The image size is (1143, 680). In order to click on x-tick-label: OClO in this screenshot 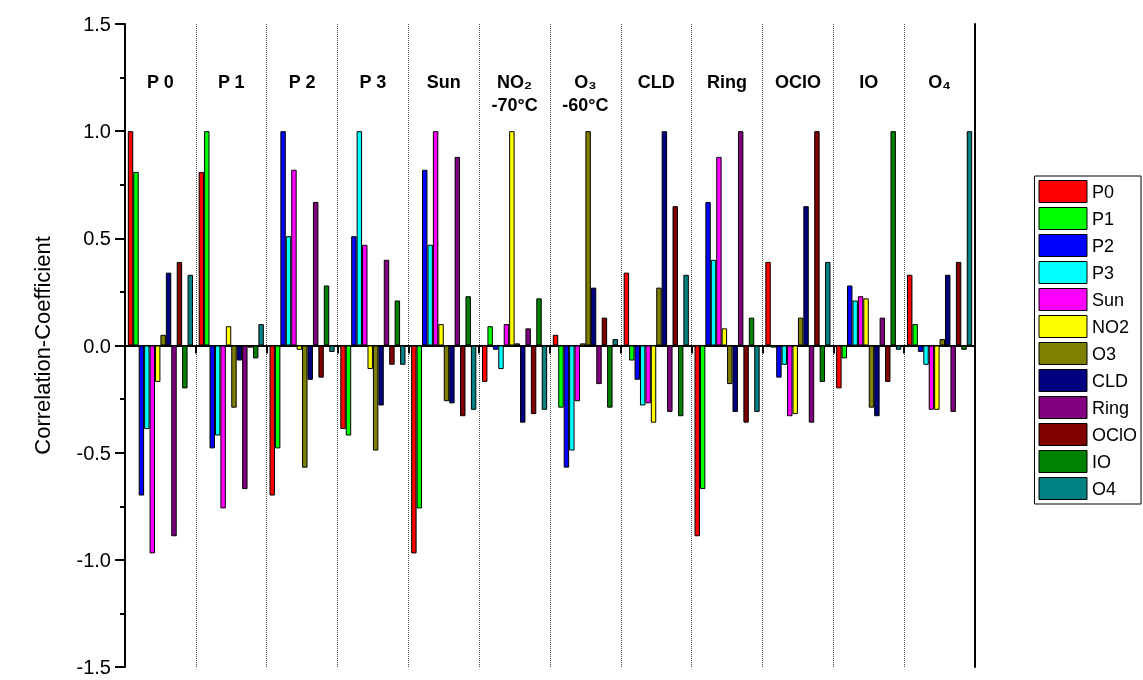, I will do `click(797, 81)`.